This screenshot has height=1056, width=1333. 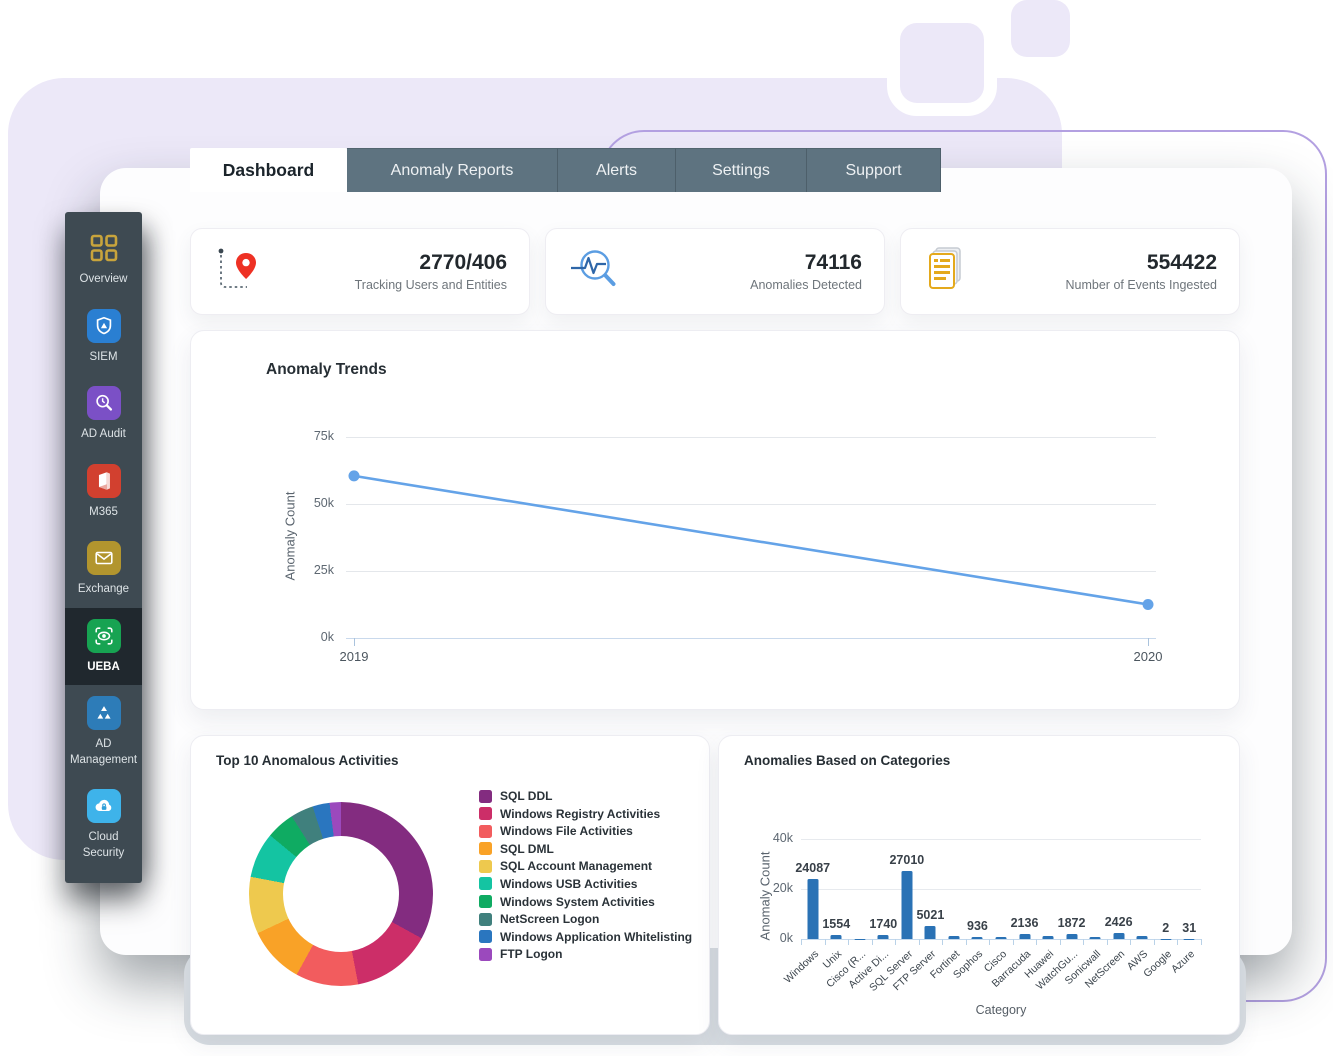 I want to click on bar-huawei, so click(x=1048, y=937).